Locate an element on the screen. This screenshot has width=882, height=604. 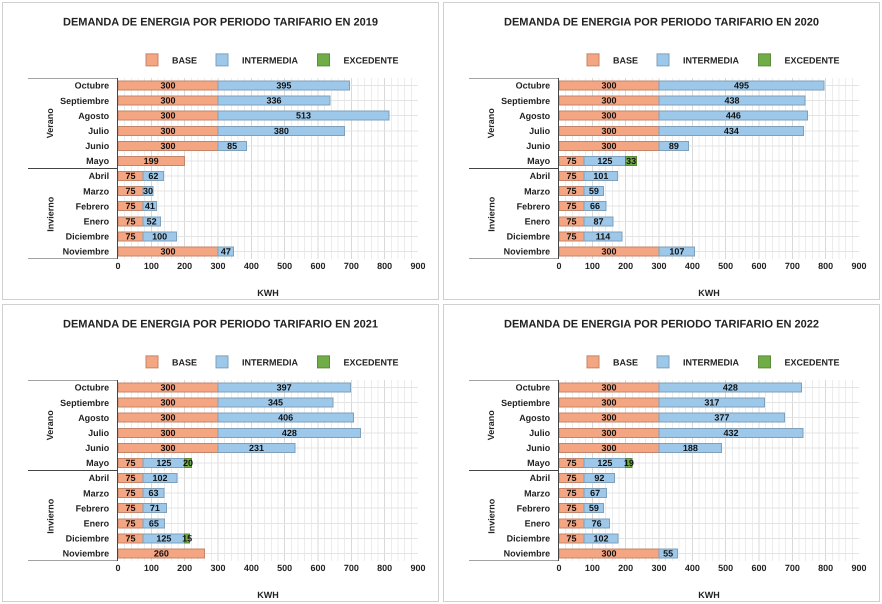
data-label: 66 is located at coordinates (595, 206).